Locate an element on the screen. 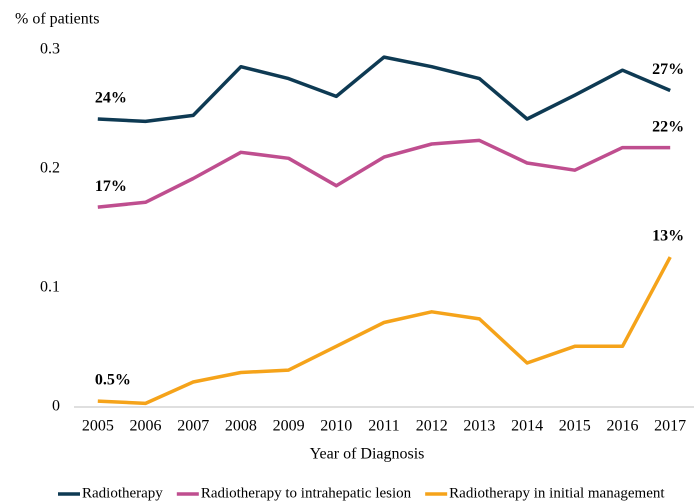  legend-label: Radiotherapy is located at coordinates (122, 493).